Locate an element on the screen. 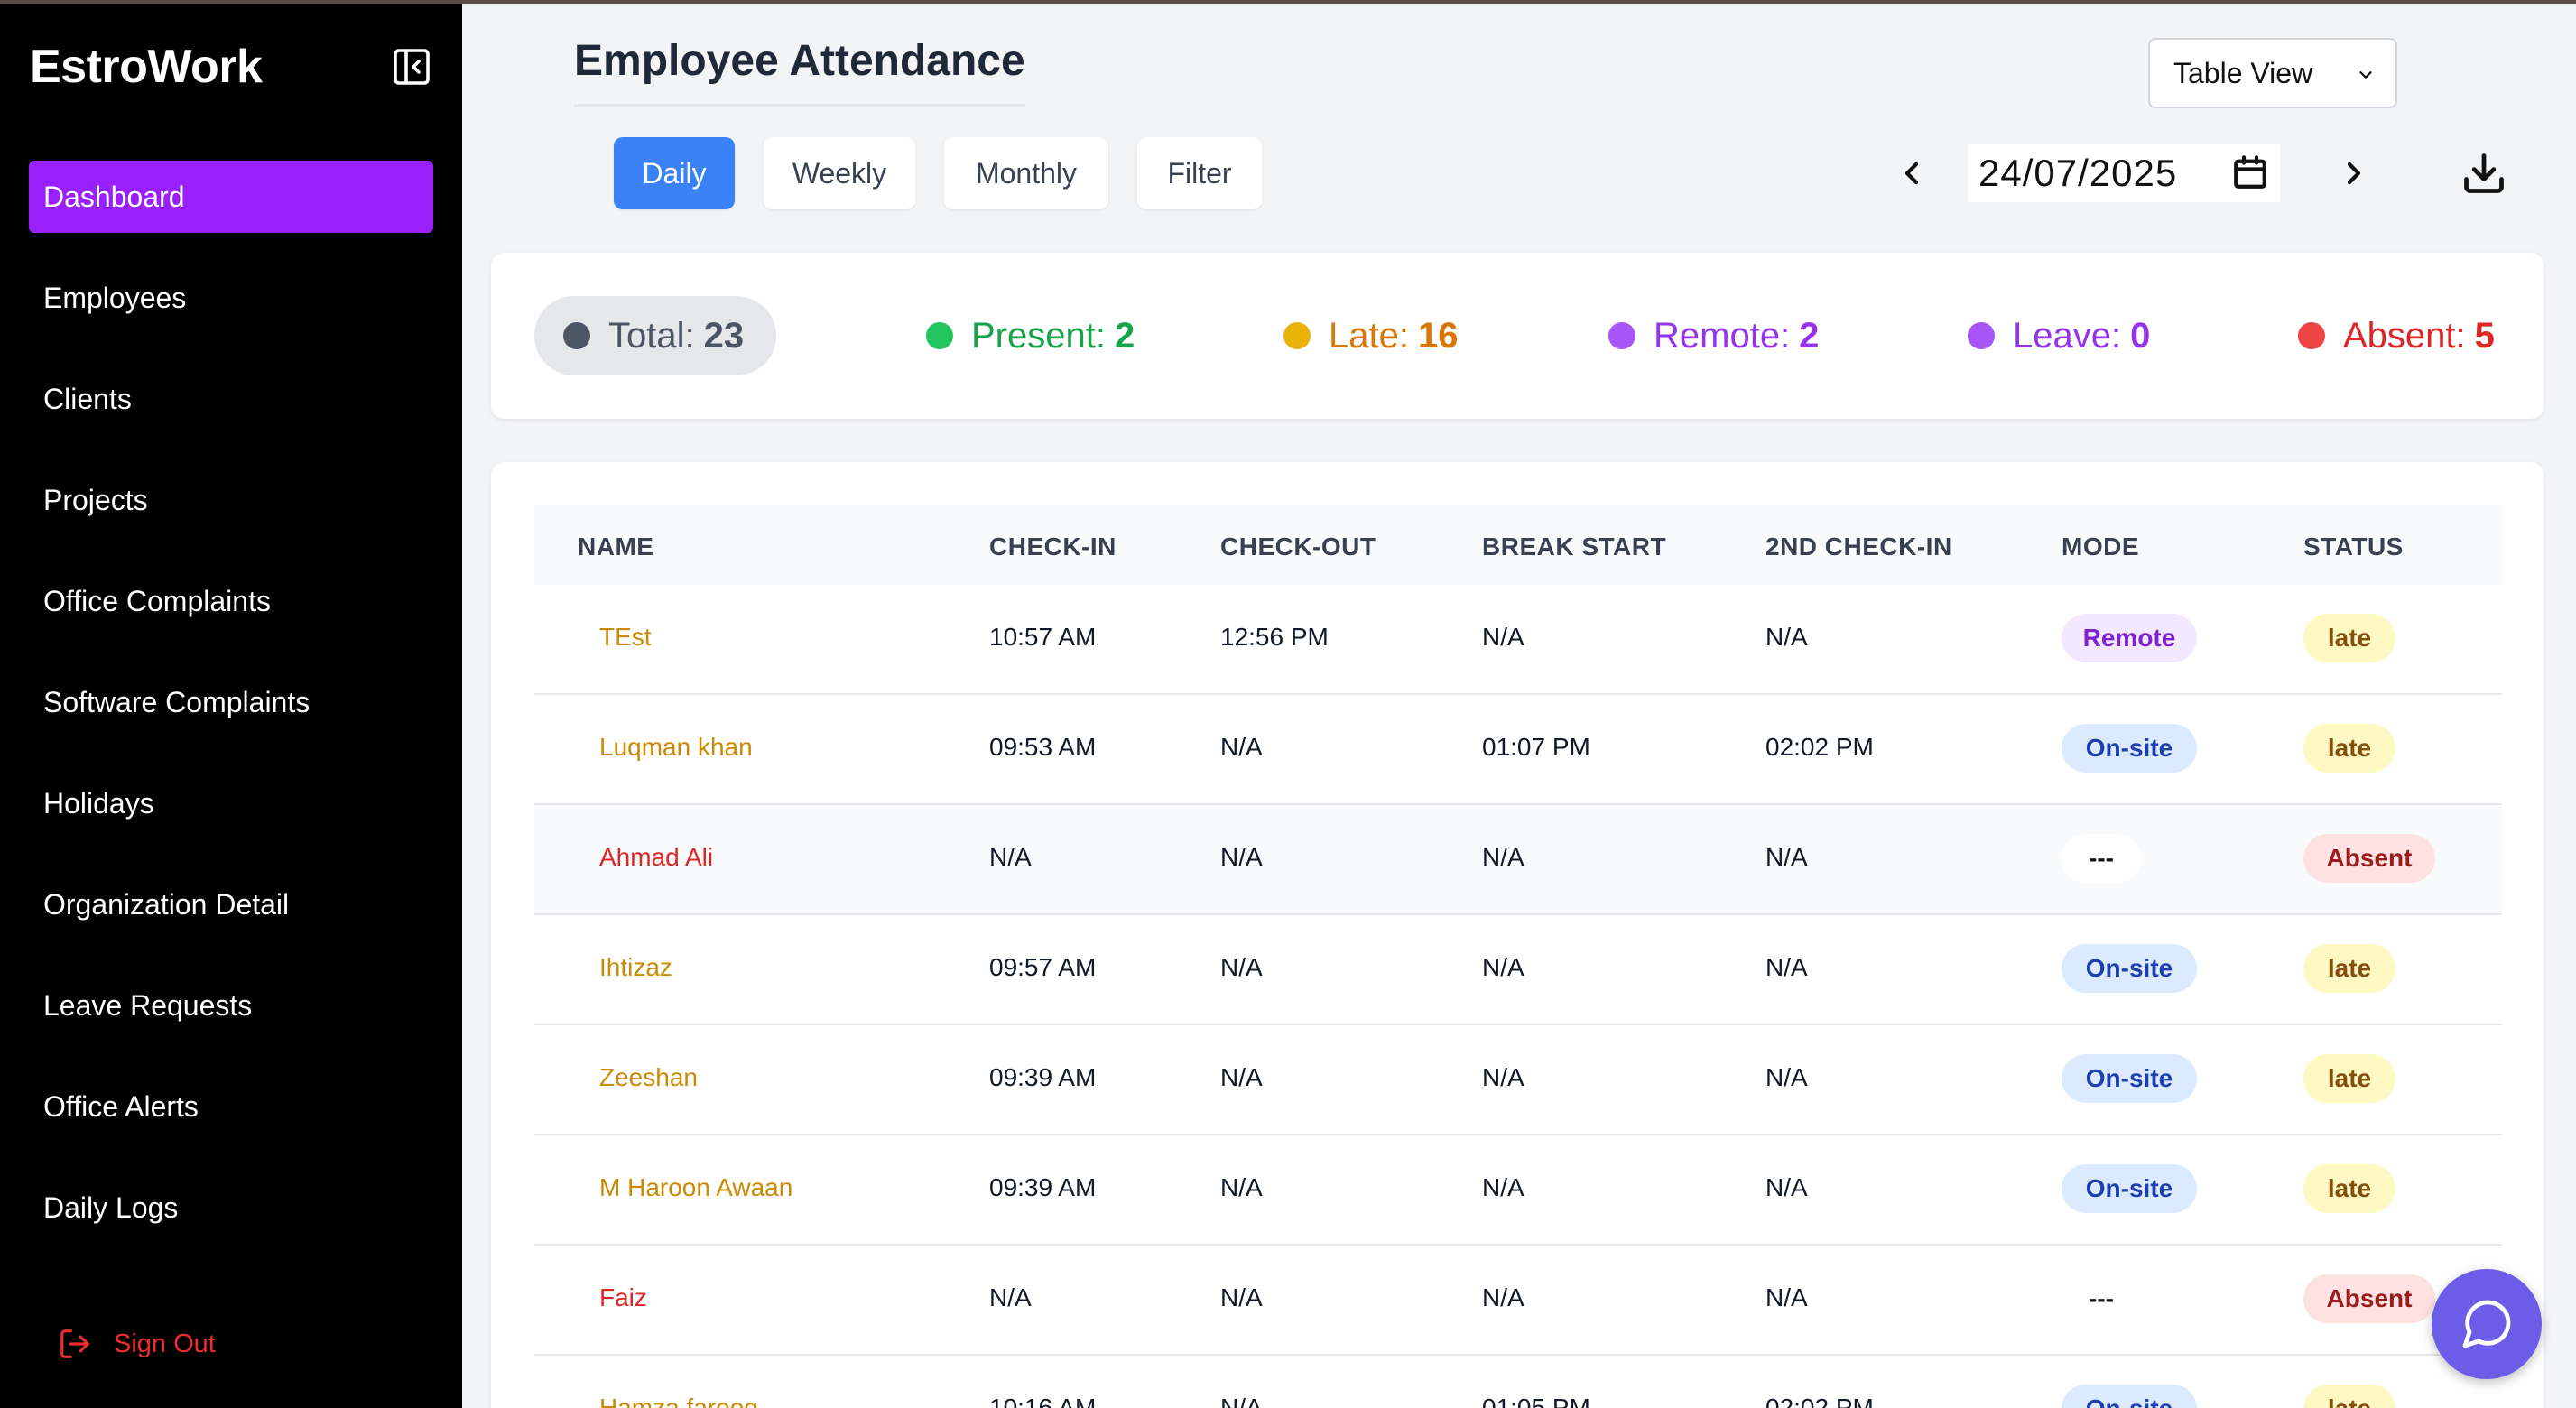  tab-weekly: Weekly is located at coordinates (839, 173).